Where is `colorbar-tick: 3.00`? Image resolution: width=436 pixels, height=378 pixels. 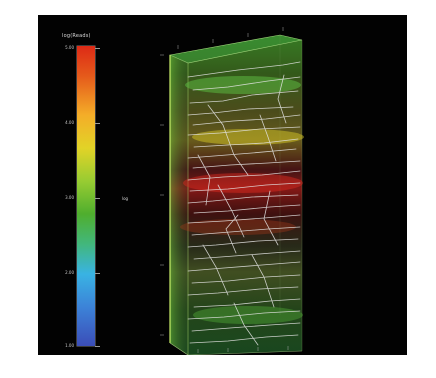 colorbar-tick: 3.00 is located at coordinates (69, 197).